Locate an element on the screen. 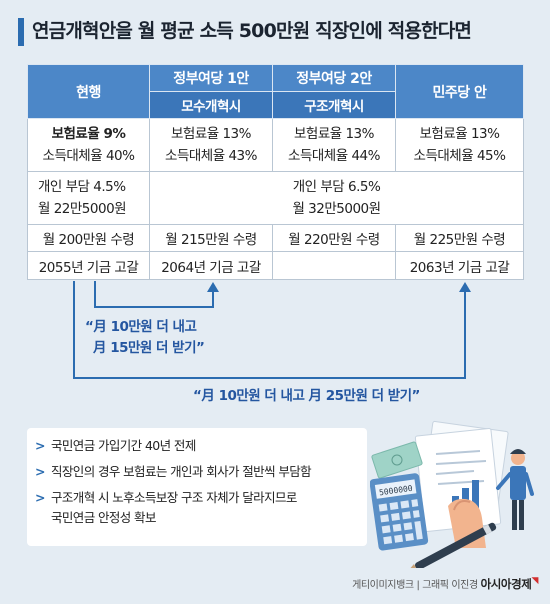 The height and width of the screenshot is (604, 550). cell-receive-dem: 월 225만원 수령 is located at coordinates (459, 238).